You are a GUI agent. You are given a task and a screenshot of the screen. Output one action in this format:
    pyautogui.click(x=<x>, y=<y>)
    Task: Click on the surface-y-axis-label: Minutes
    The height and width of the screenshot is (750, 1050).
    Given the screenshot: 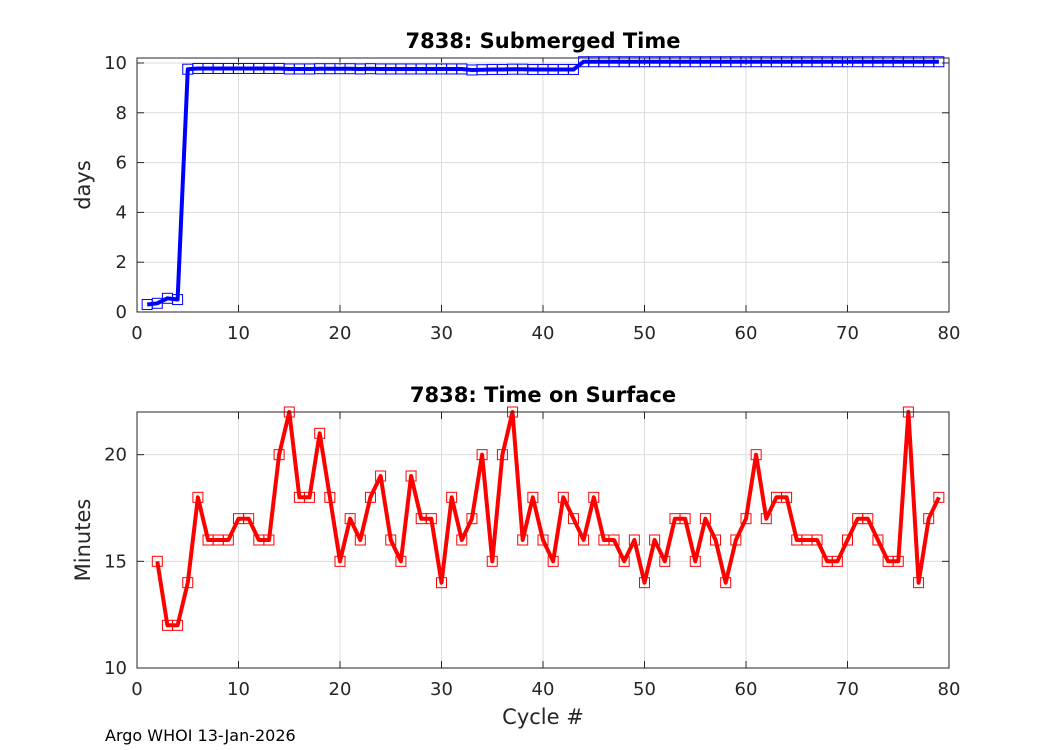 What is the action you would take?
    pyautogui.click(x=83, y=540)
    